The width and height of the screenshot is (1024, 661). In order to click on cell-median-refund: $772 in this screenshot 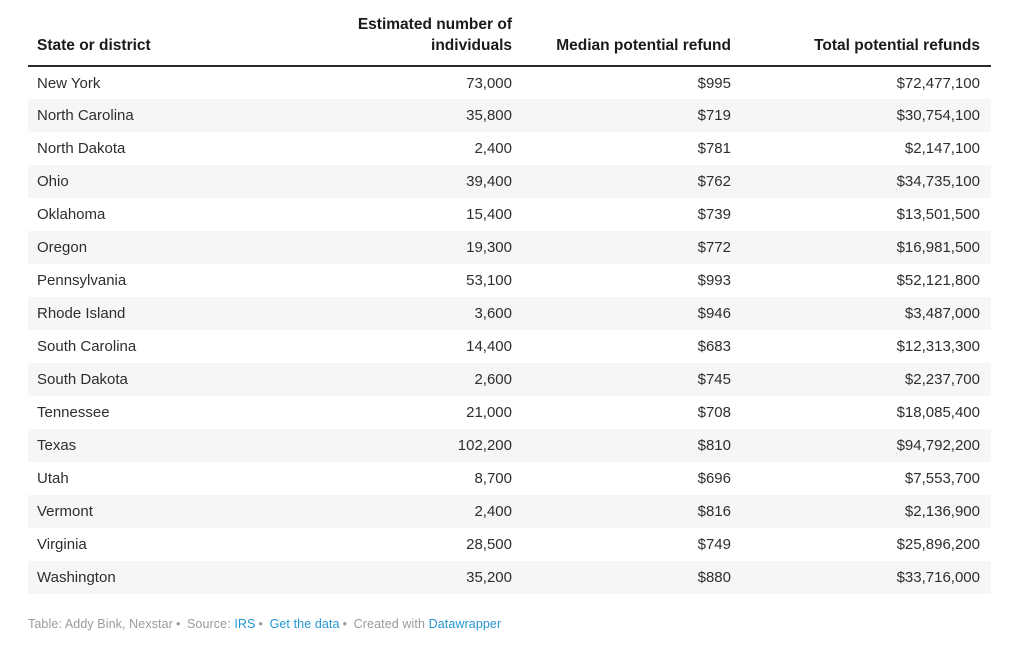, I will do `click(714, 247)`.